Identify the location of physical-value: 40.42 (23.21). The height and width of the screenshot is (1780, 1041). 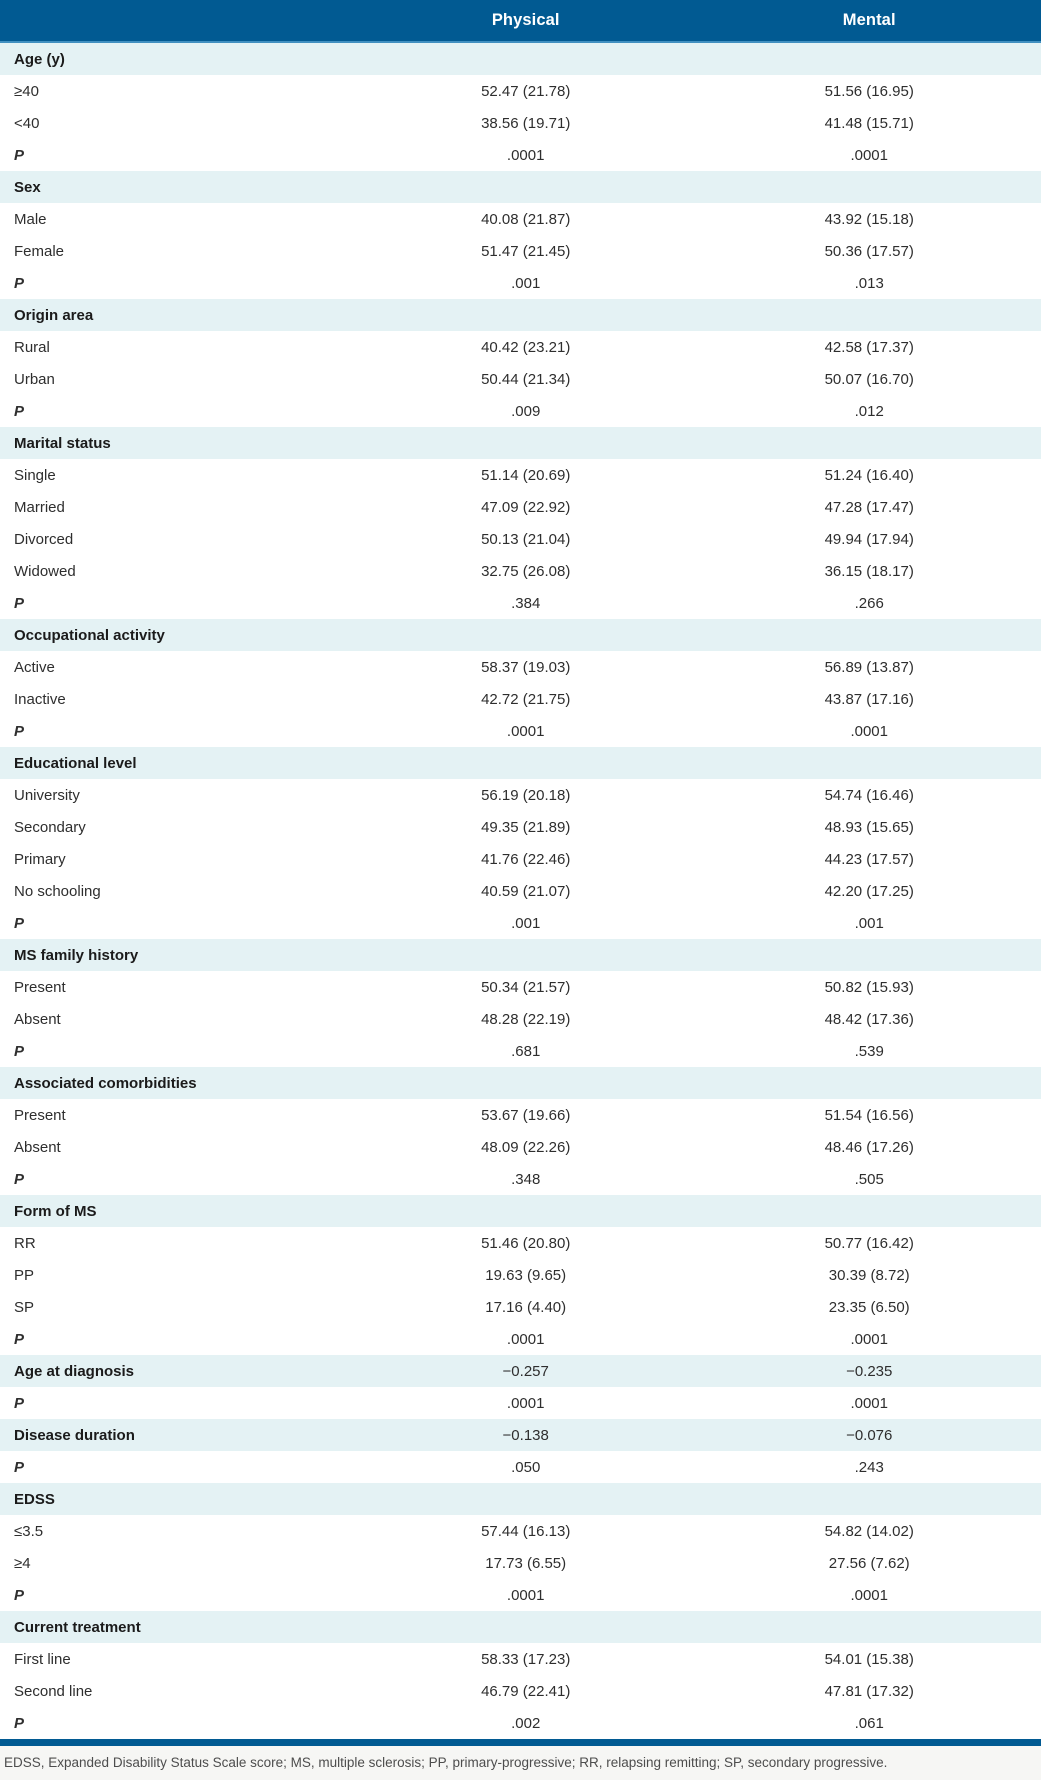
(526, 347).